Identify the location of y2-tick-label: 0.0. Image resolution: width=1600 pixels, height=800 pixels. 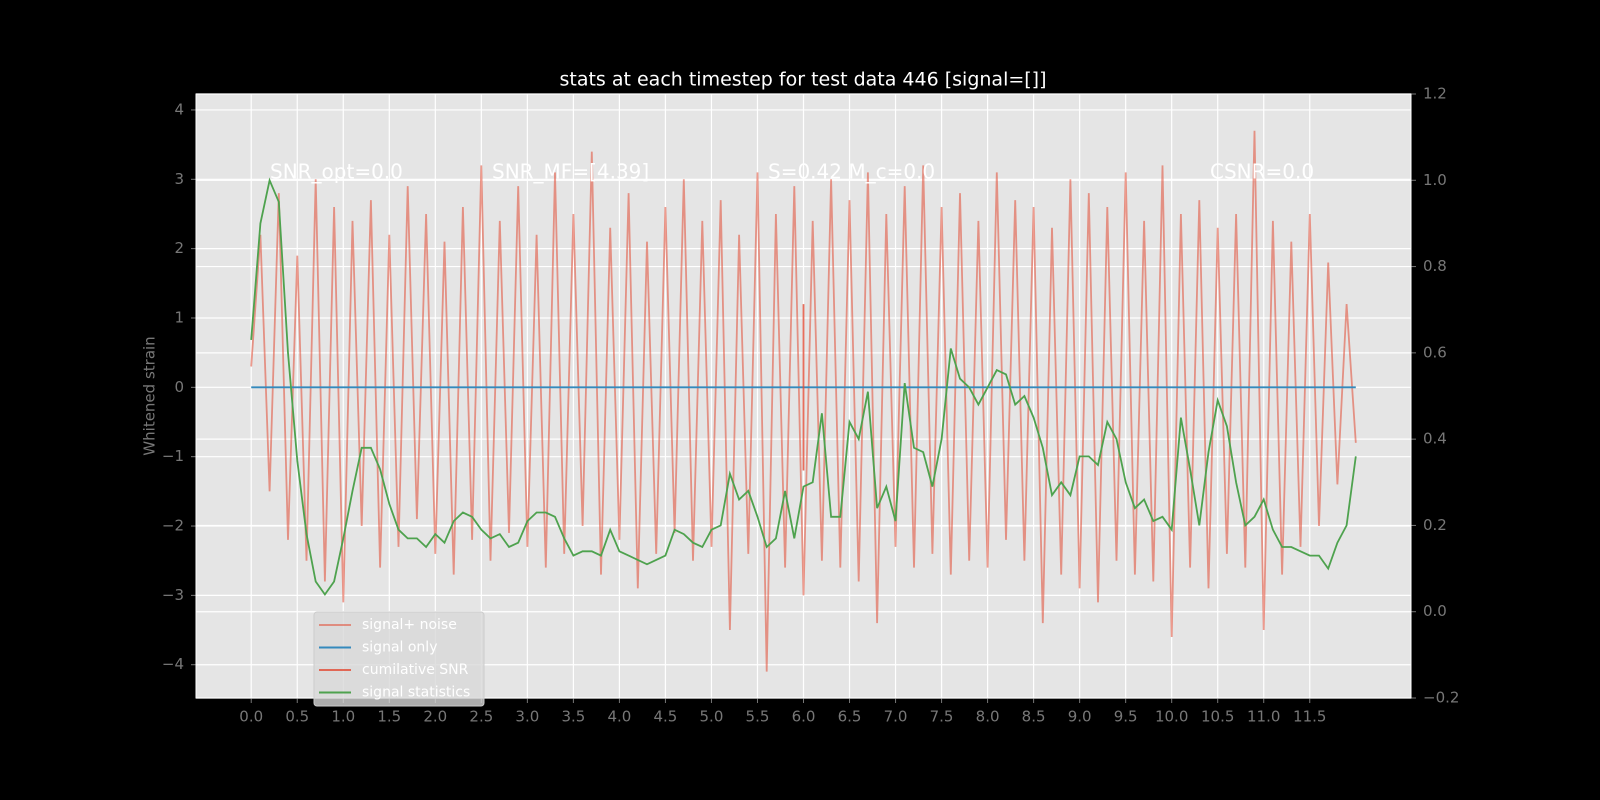
(1435, 611).